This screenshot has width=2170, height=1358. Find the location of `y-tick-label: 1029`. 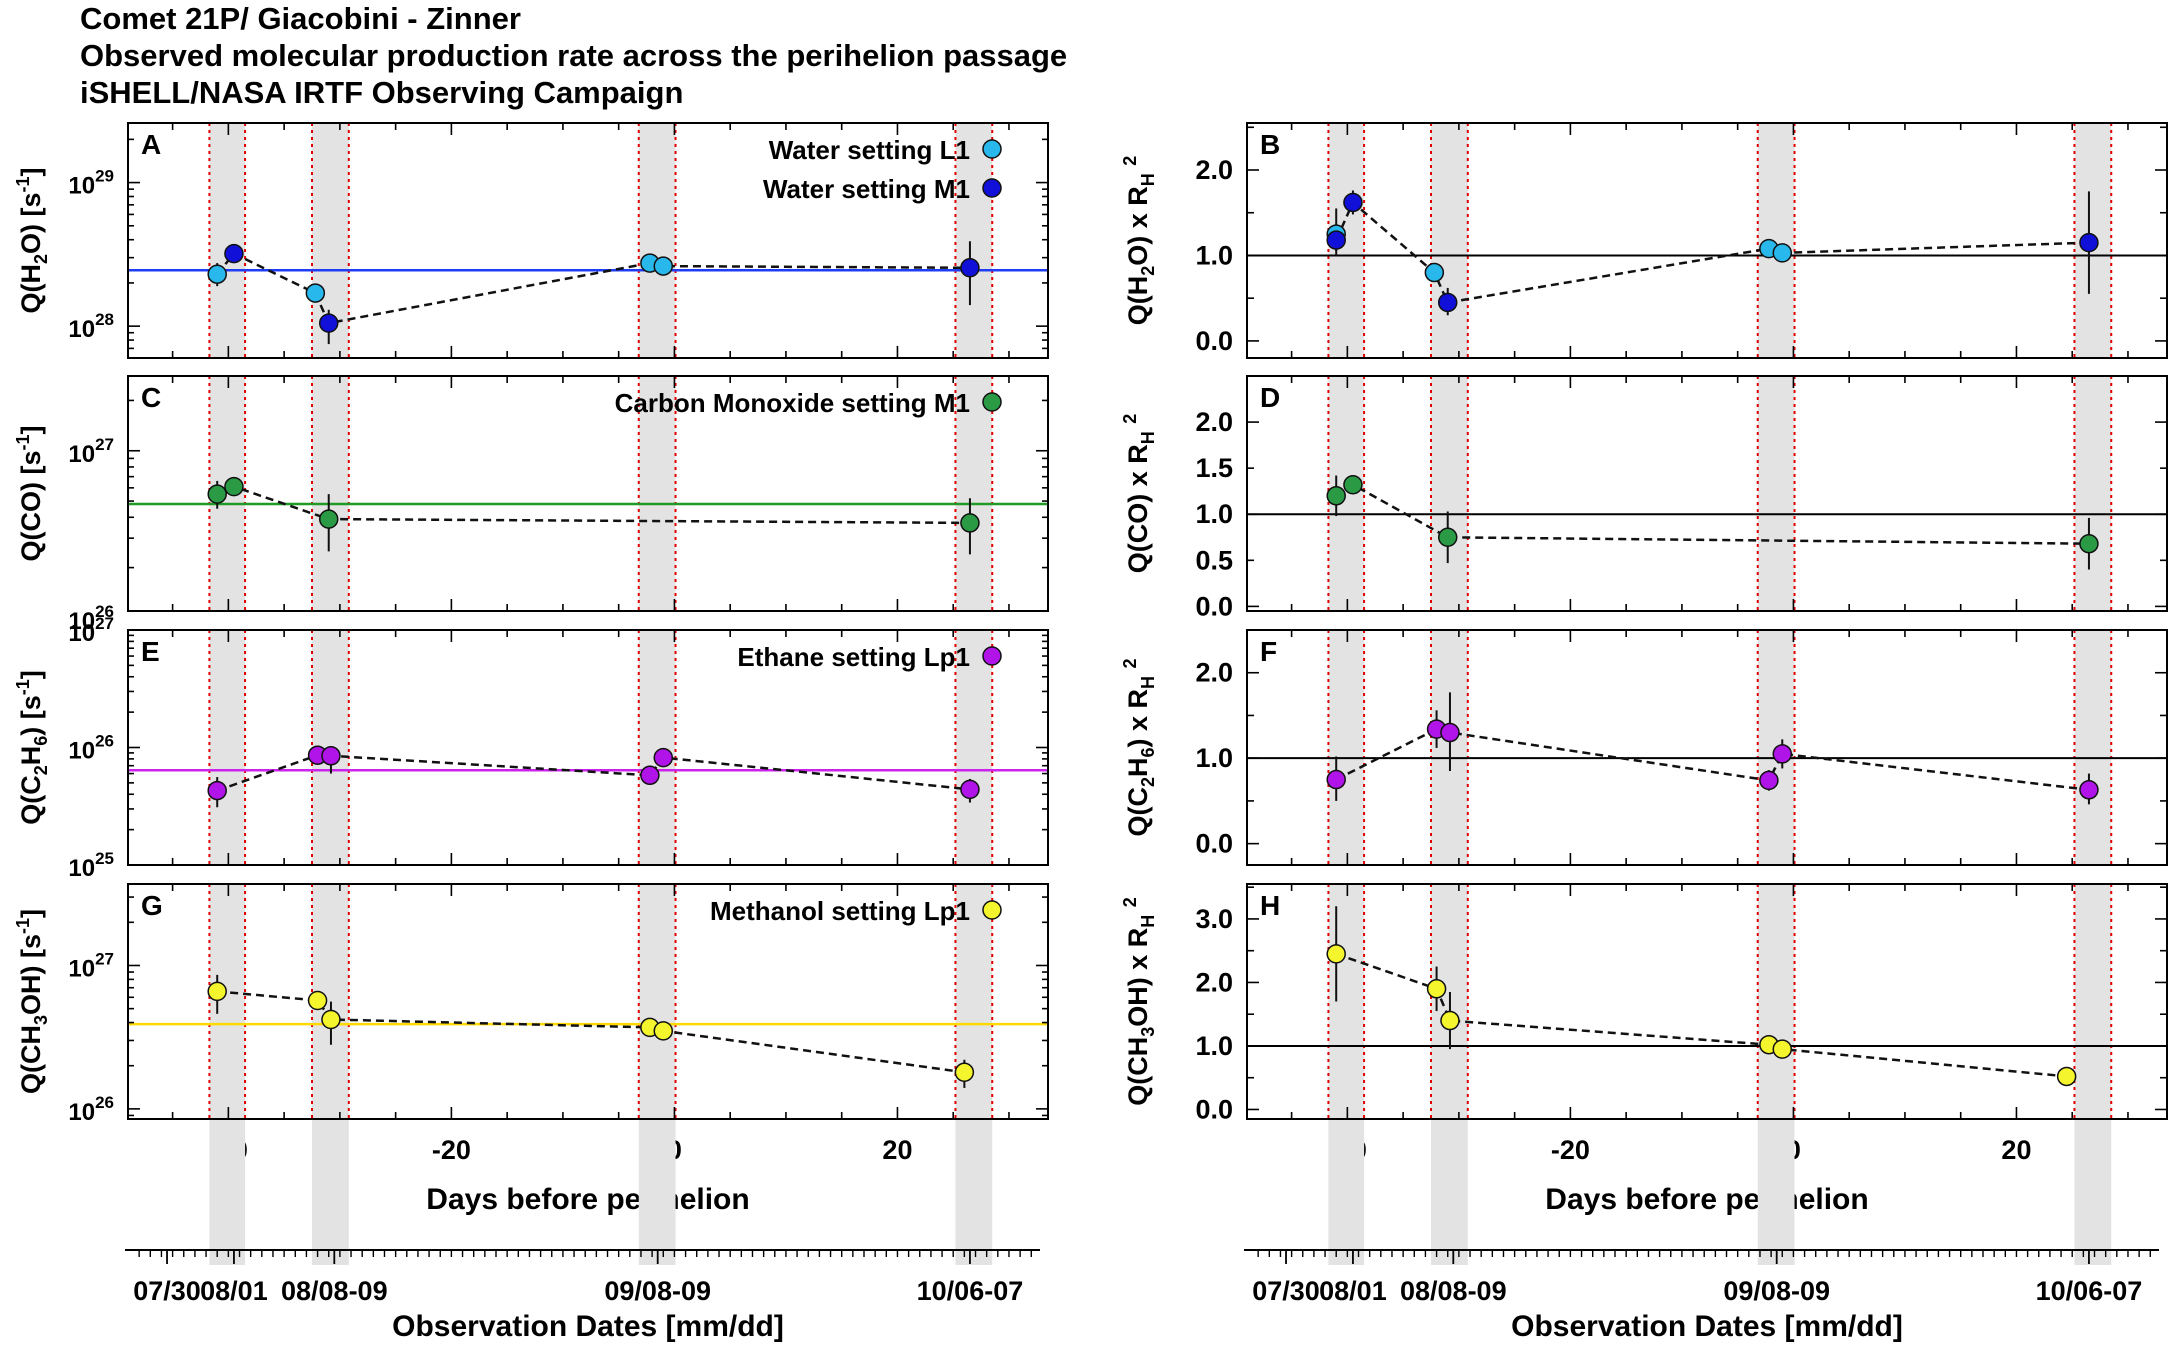

y-tick-label: 1029 is located at coordinates (91, 183).